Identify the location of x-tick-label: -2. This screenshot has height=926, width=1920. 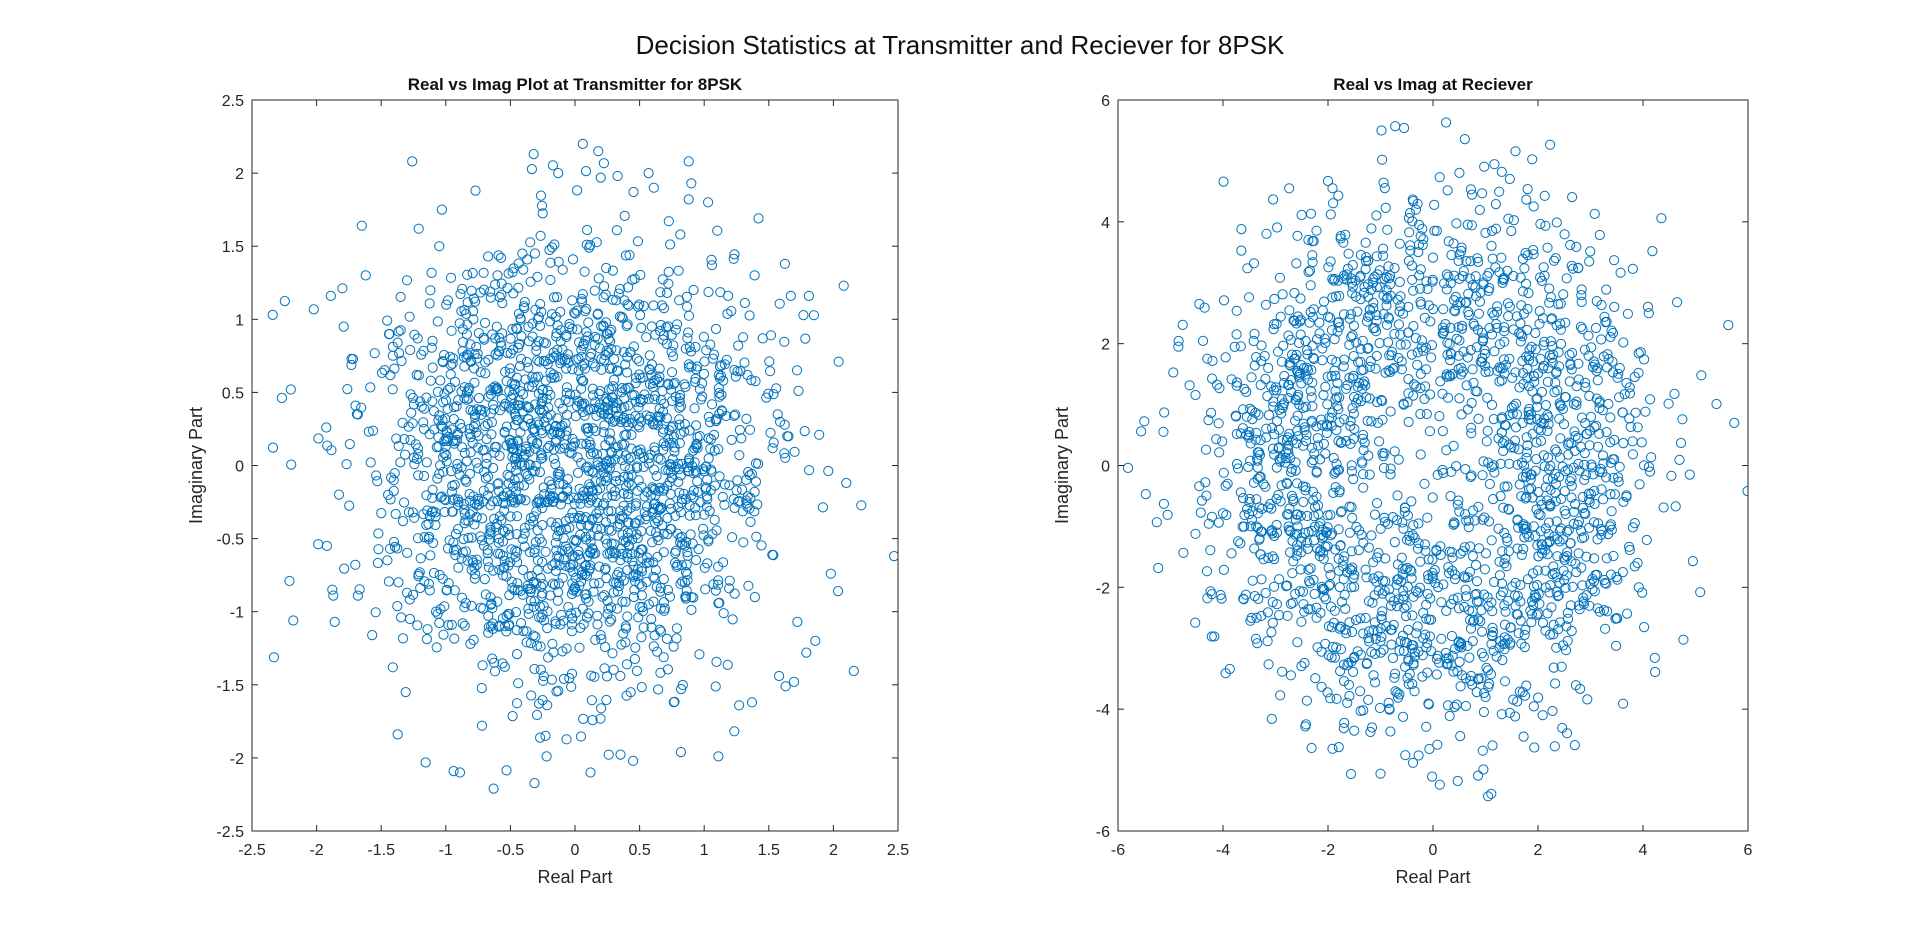
(1328, 850).